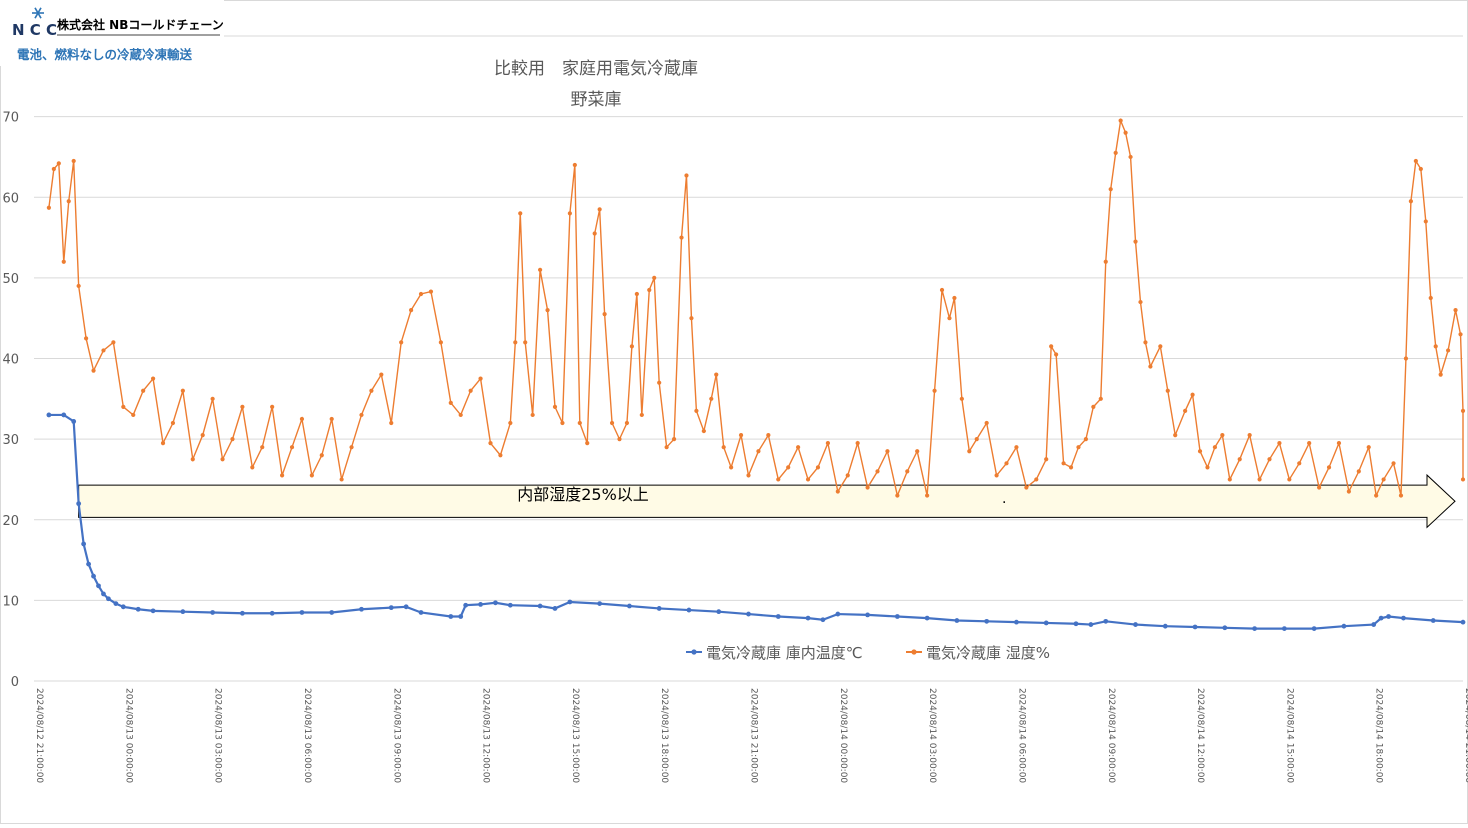 The image size is (1468, 828). What do you see at coordinates (596, 69) in the screenshot?
I see `chart-title: 比較用 家庭用電気冷蔵庫` at bounding box center [596, 69].